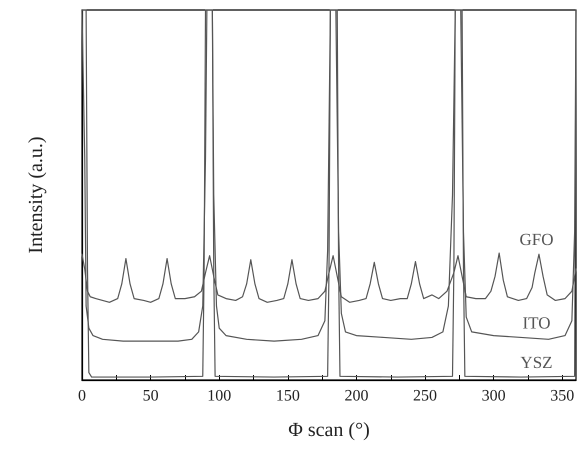  I want to click on x-tick-label: 50, so click(150, 396).